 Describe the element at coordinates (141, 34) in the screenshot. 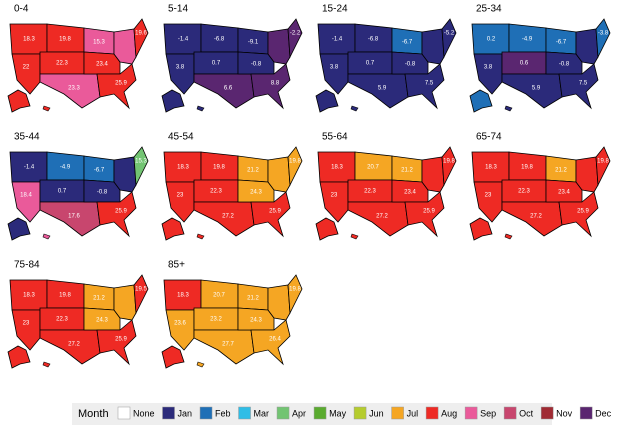

I see `region-value: 19.6` at that location.